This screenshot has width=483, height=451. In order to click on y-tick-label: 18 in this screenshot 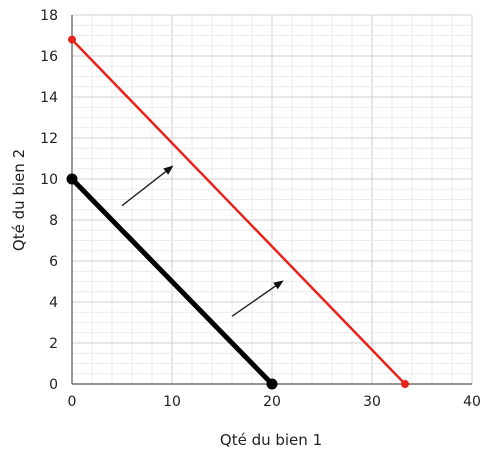, I will do `click(49, 16)`.